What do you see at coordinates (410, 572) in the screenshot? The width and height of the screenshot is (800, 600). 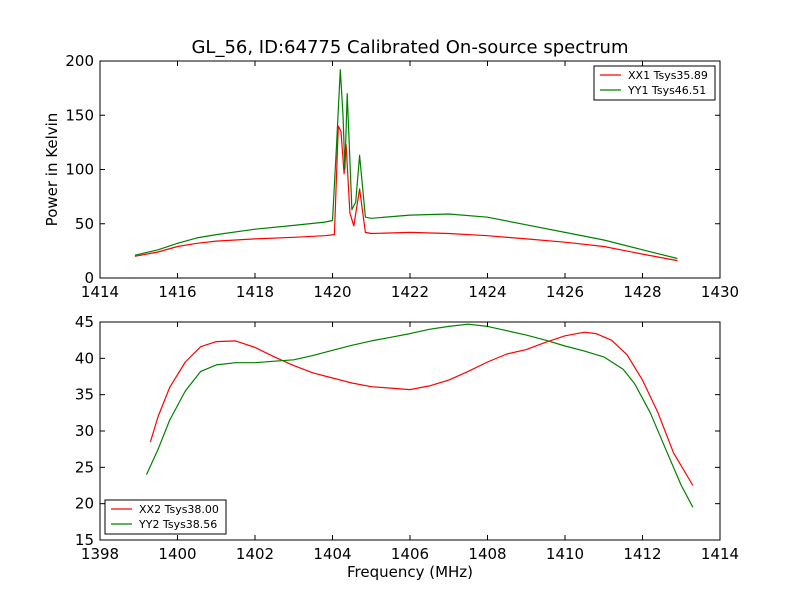 I see `x-axis-label: Frequency (MHz)` at bounding box center [410, 572].